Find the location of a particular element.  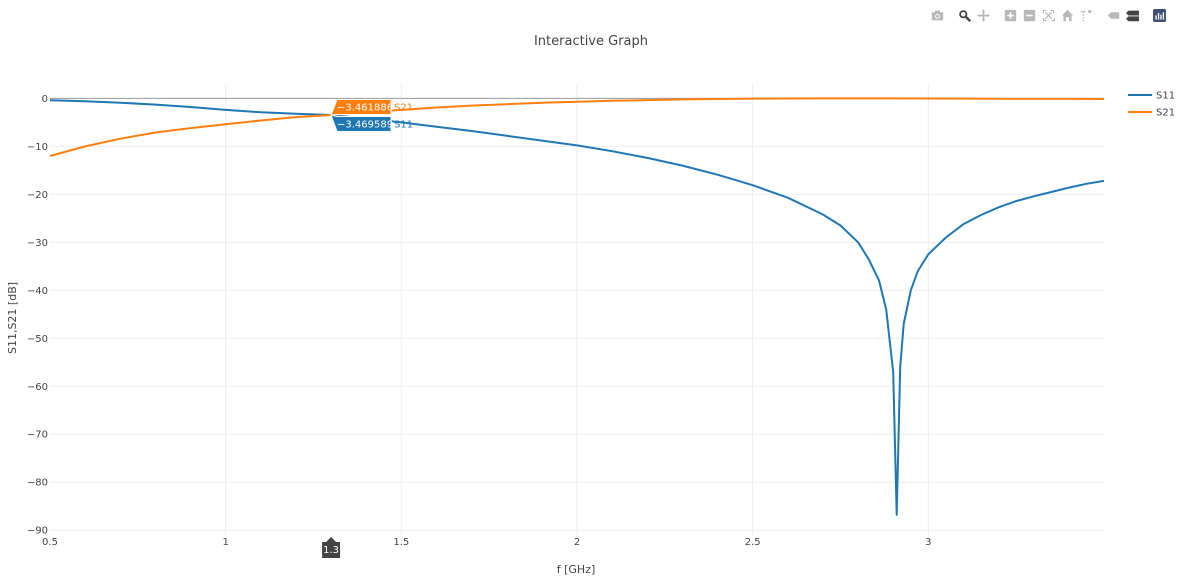

x-hover-label: 1.3 is located at coordinates (331, 550).